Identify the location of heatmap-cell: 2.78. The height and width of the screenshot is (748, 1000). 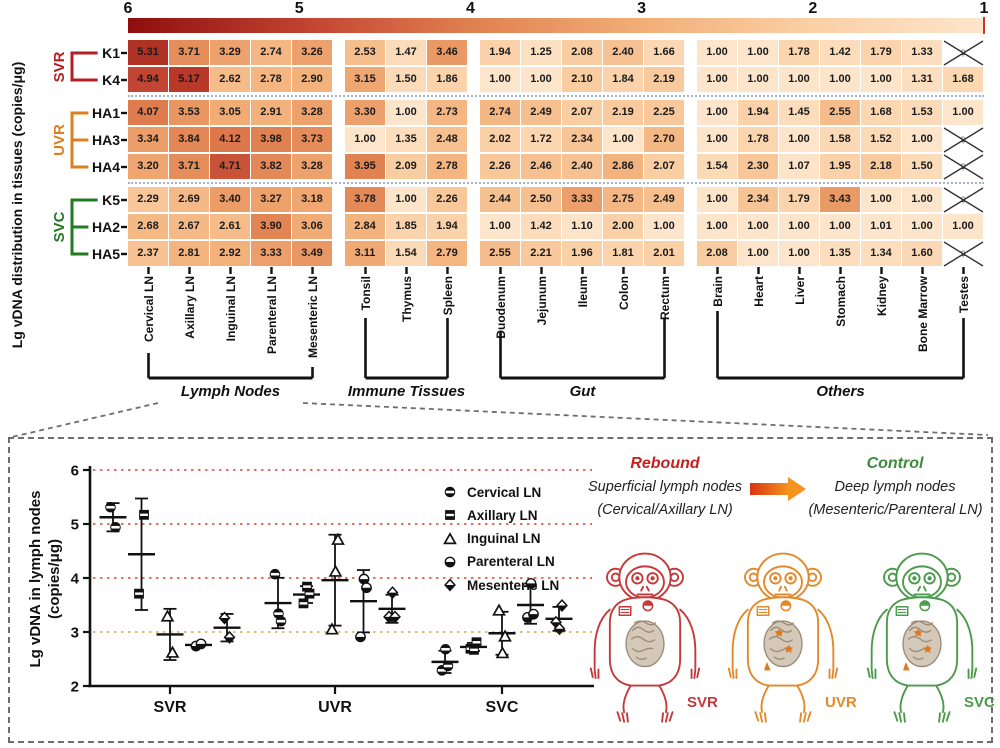
(447, 167).